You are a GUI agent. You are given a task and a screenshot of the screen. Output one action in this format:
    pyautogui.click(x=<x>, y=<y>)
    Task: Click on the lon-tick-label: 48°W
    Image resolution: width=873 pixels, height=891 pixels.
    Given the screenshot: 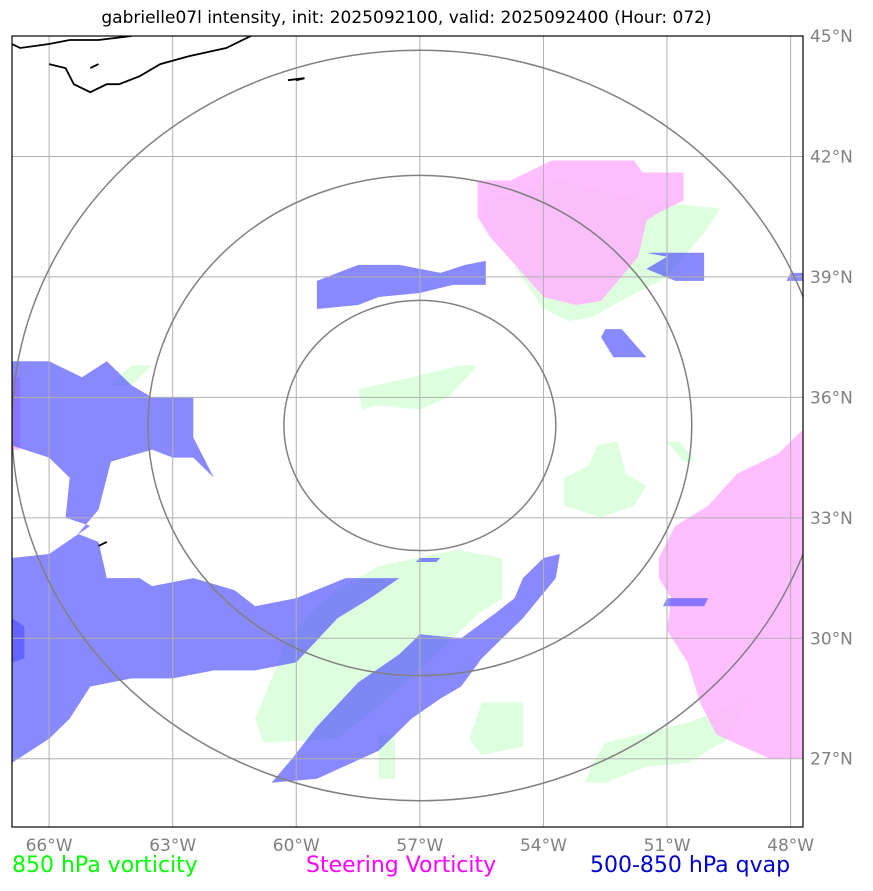 What is the action you would take?
    pyautogui.click(x=790, y=846)
    